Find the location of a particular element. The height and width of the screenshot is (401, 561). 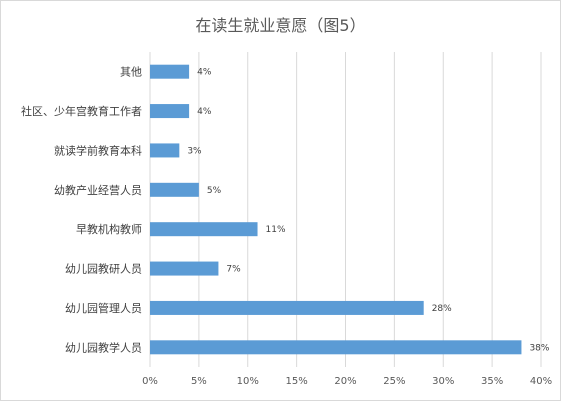

x-tick-label: 35% is located at coordinates (492, 381).